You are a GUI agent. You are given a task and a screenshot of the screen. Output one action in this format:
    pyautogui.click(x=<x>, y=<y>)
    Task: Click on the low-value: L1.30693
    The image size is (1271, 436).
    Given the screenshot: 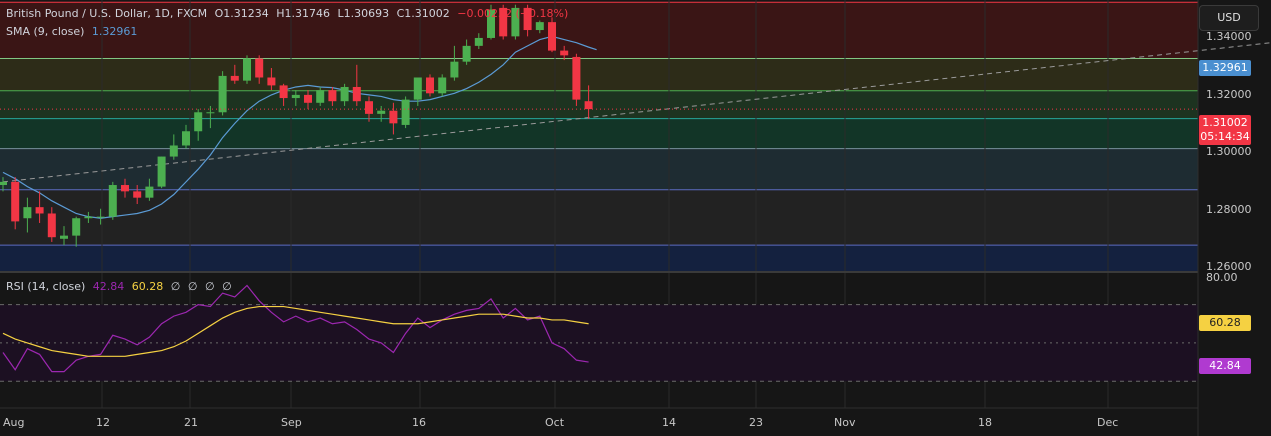 What is the action you would take?
    pyautogui.click(x=363, y=13)
    